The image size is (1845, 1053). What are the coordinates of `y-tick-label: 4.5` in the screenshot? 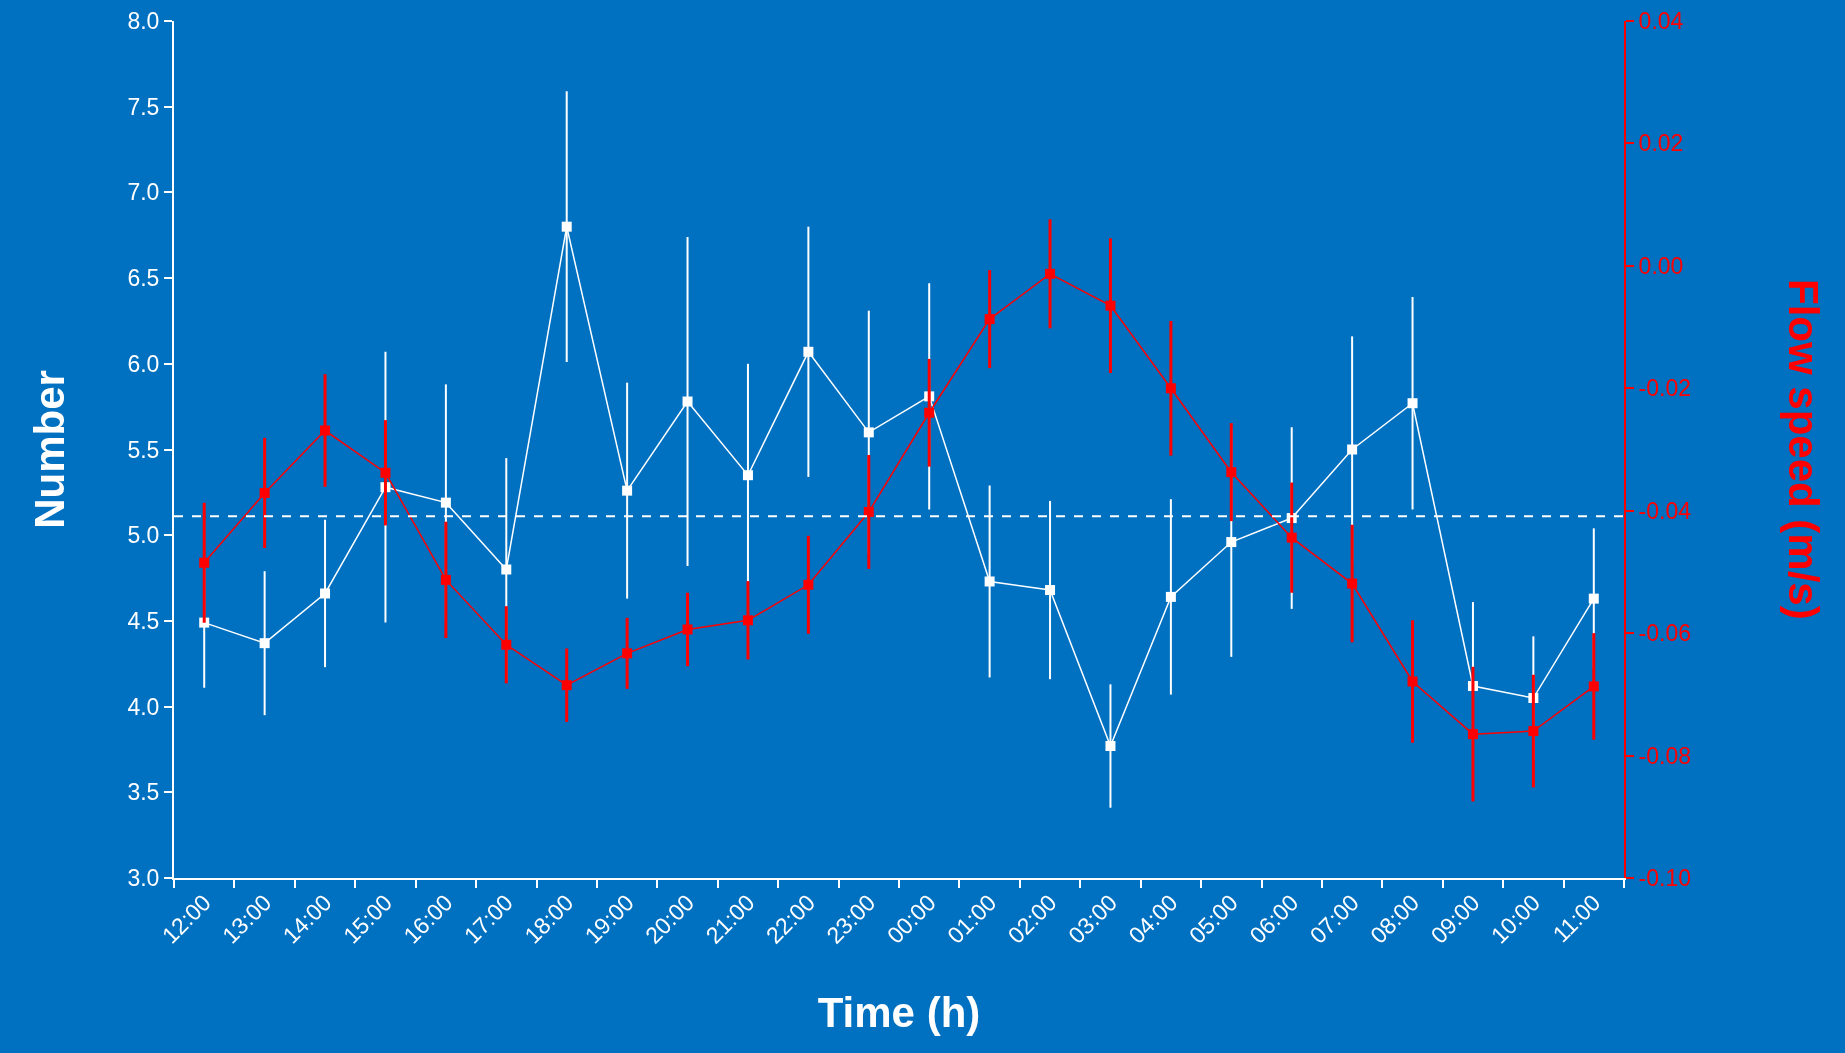 It's located at (143, 620).